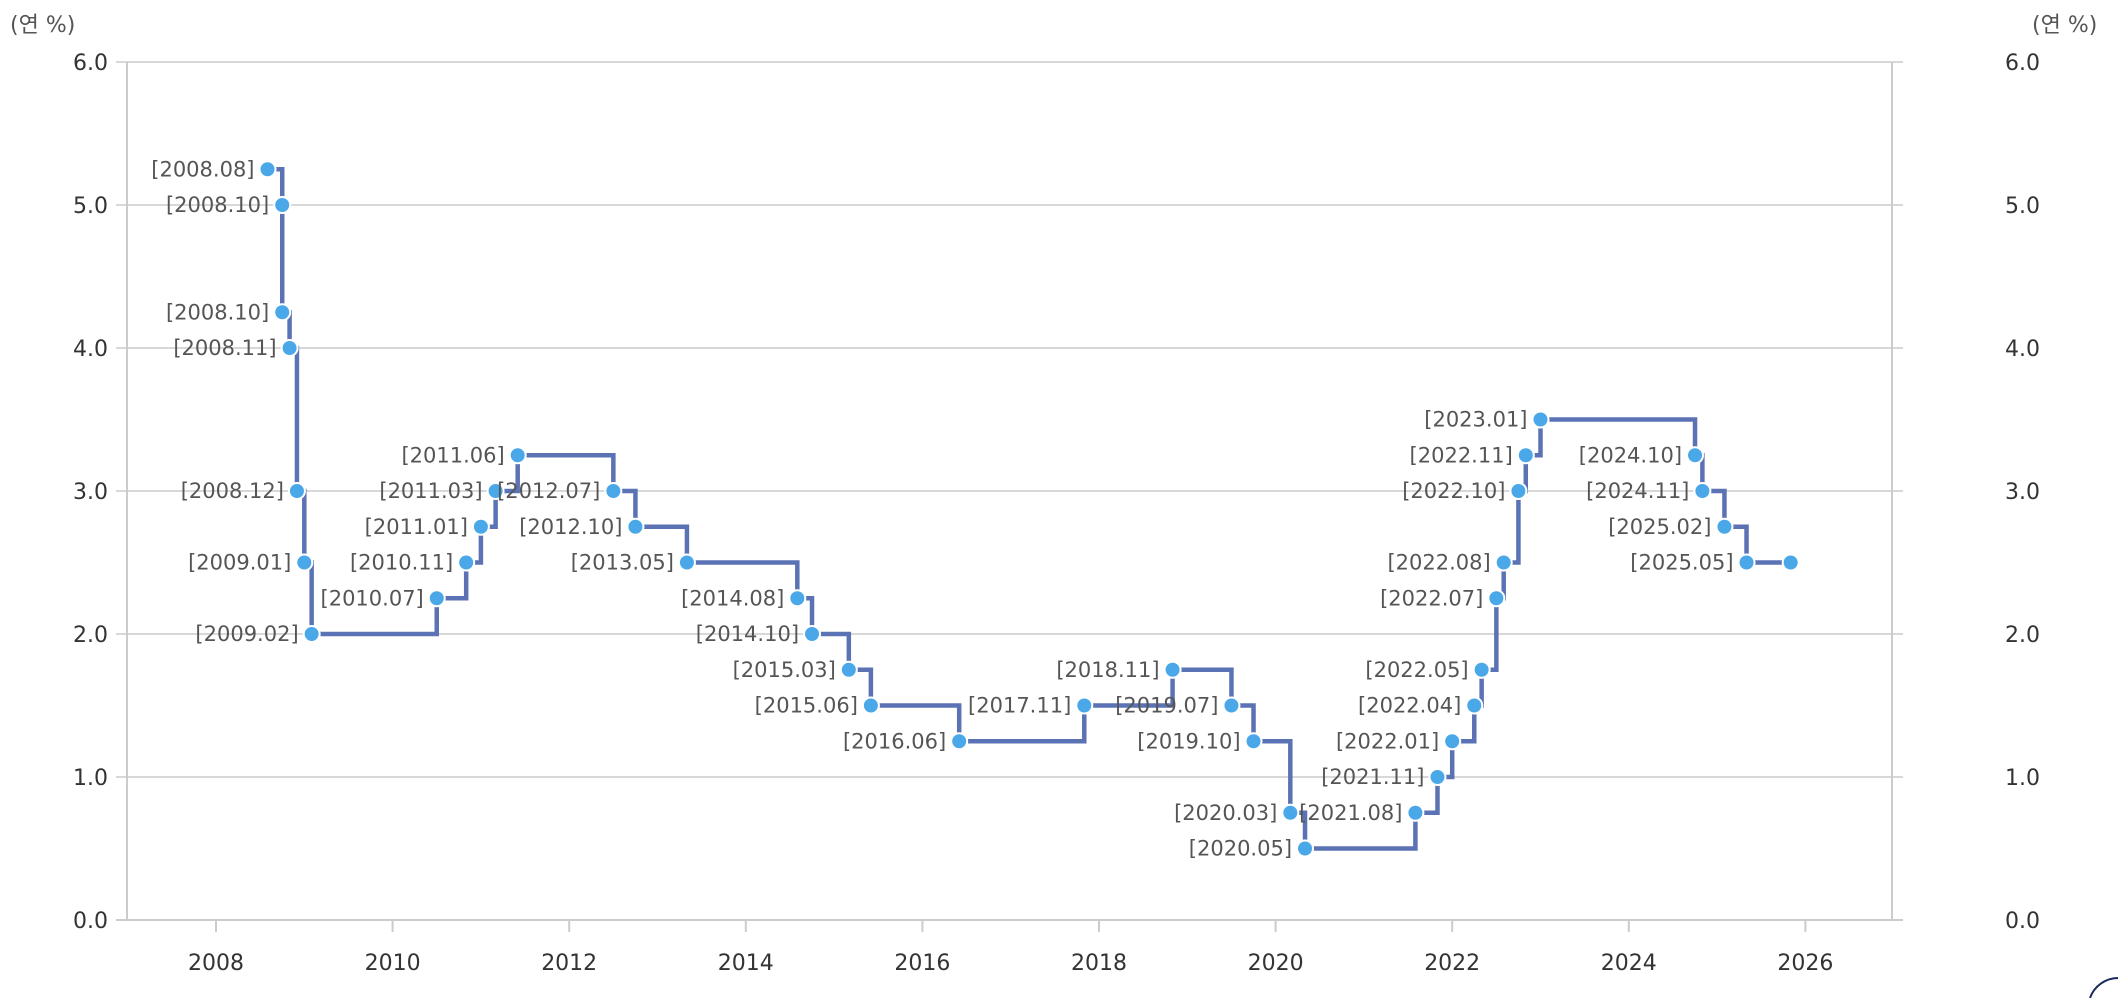 This screenshot has width=2118, height=998. I want to click on x-tick-label: 2020, so click(1276, 963).